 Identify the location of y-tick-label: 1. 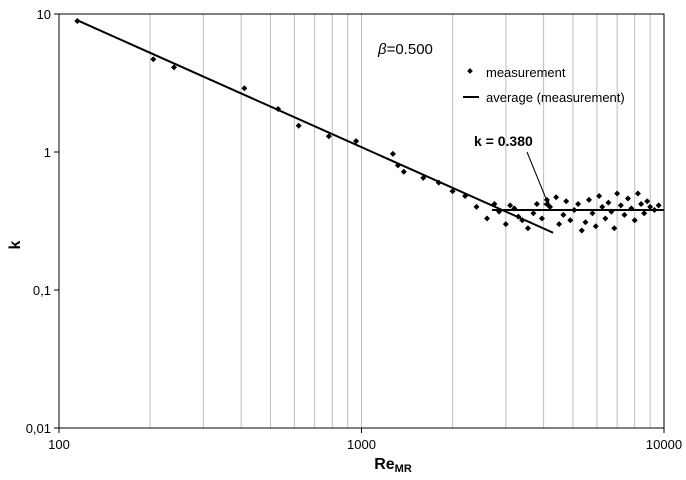
(47, 152).